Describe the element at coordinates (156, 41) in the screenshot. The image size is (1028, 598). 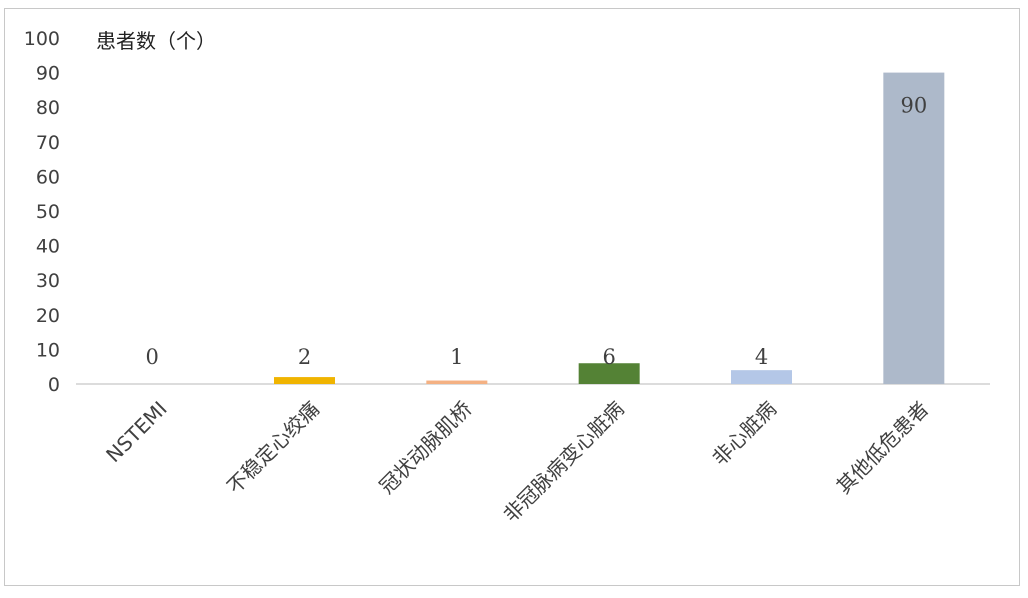
I see `y-axis-title: 患者数（个）` at that location.